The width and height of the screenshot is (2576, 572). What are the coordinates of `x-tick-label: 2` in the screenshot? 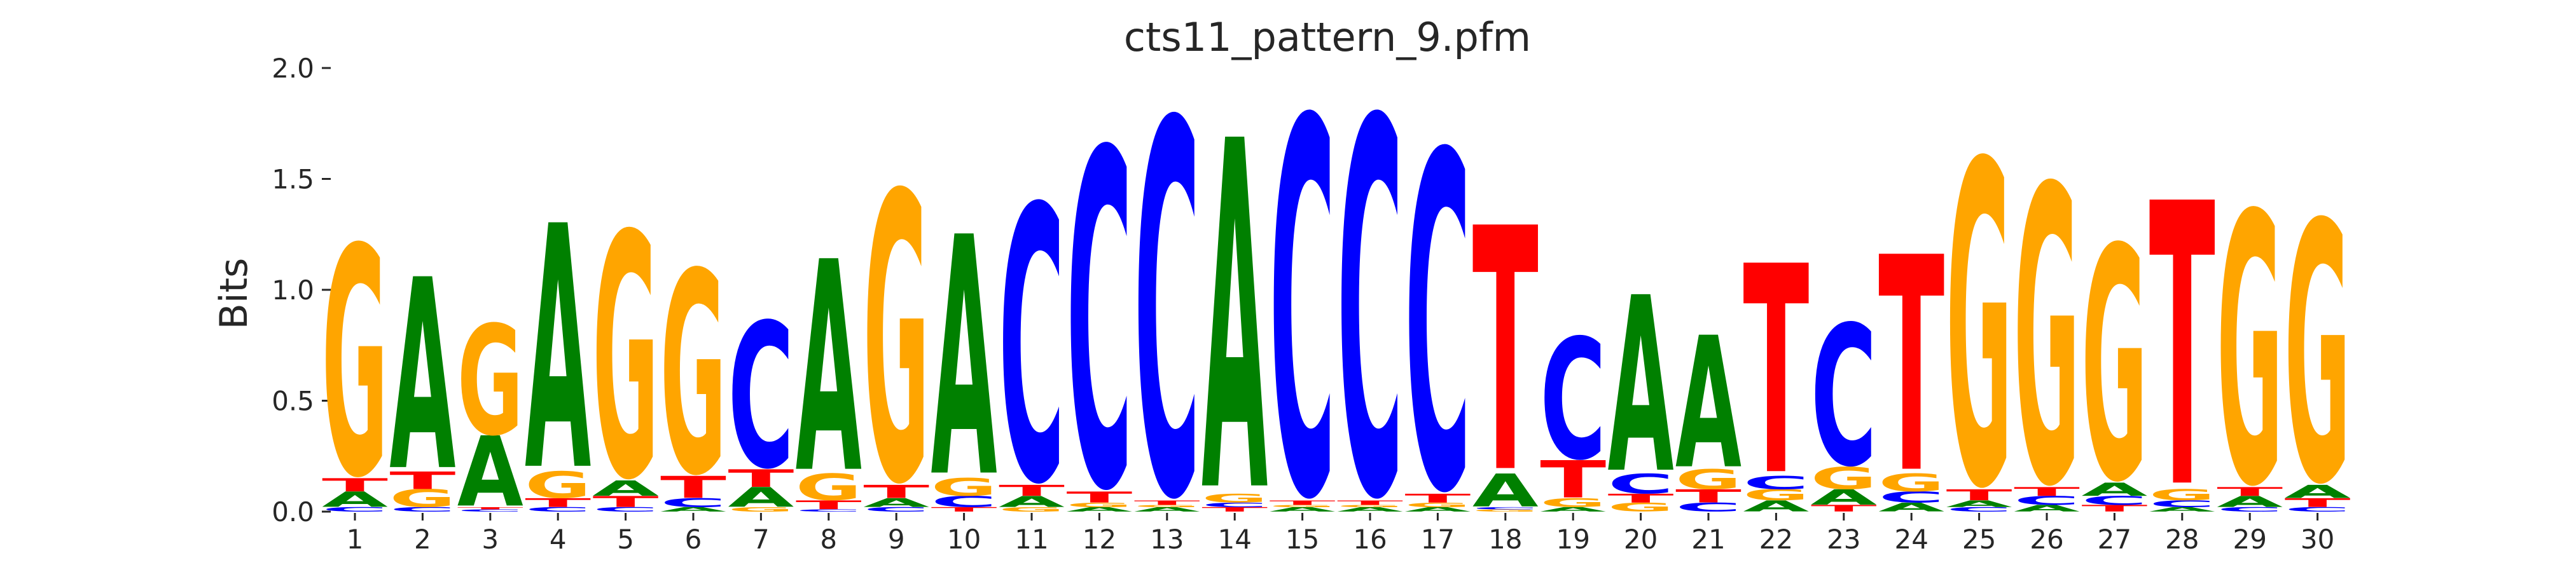 It's located at (422, 539).